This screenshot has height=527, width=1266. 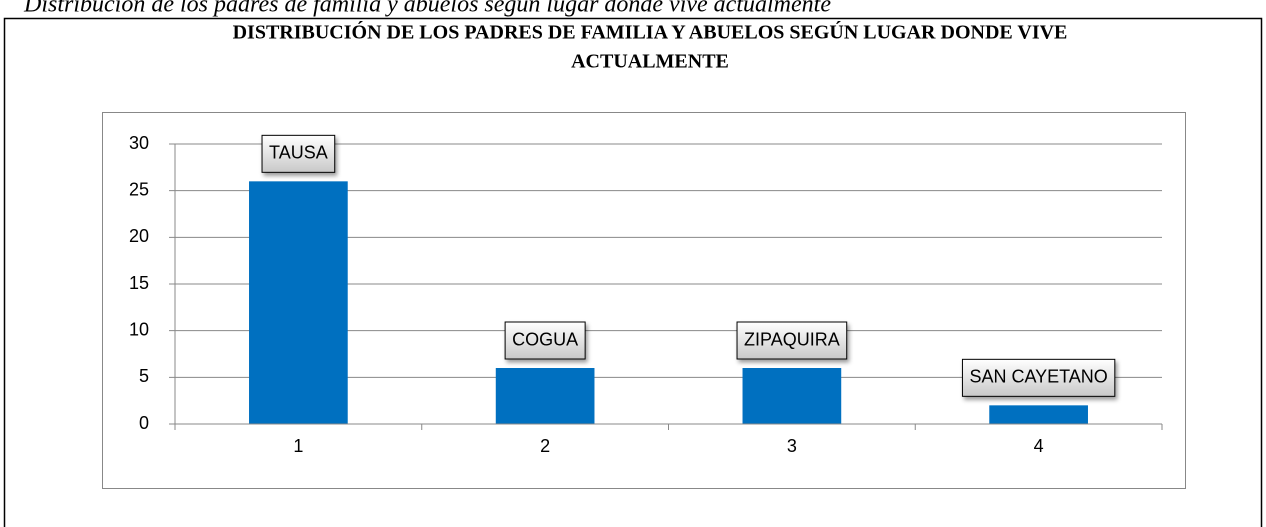 I want to click on y-tick-label: 10, so click(x=139, y=329).